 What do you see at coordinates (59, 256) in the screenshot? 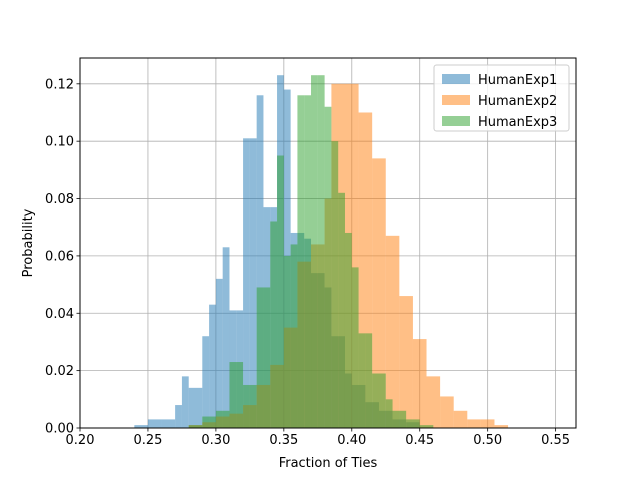
I see `y-tick-label: 0.06` at bounding box center [59, 256].